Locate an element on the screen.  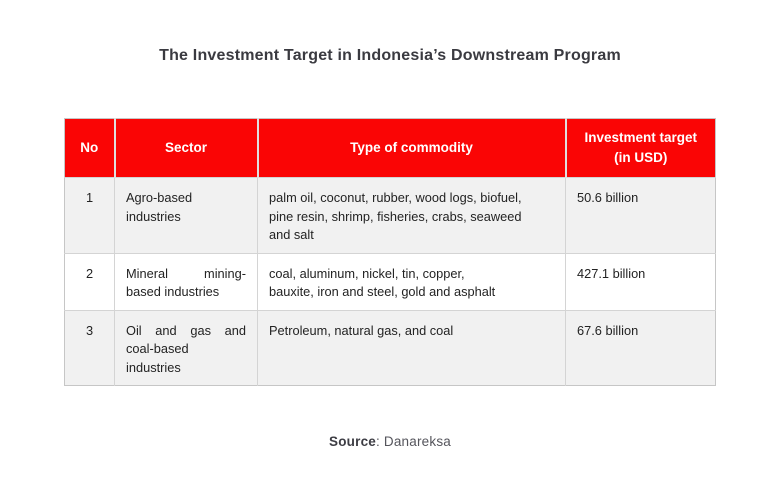
cell-sector: Oil and gas and coal-based industries is located at coordinates (186, 347).